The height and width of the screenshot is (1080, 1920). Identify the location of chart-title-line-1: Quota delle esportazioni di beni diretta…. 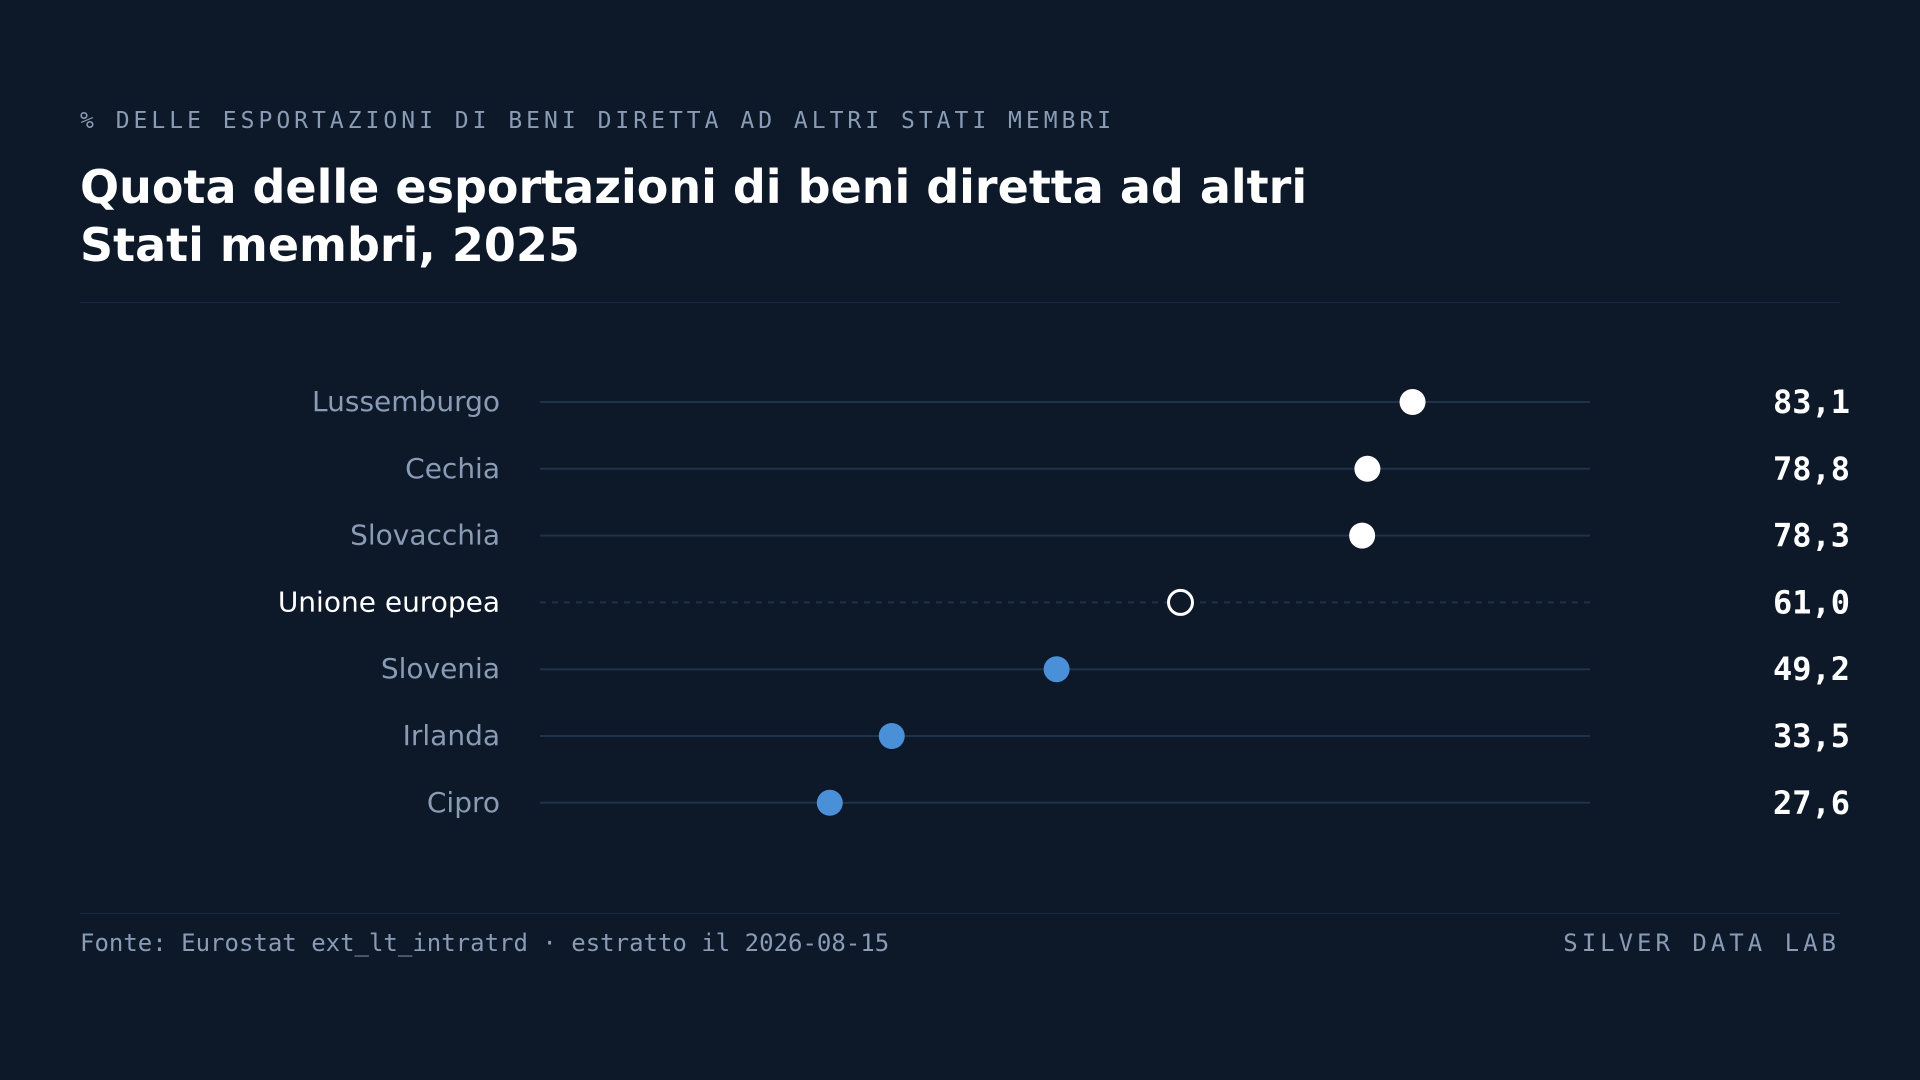
(694, 187).